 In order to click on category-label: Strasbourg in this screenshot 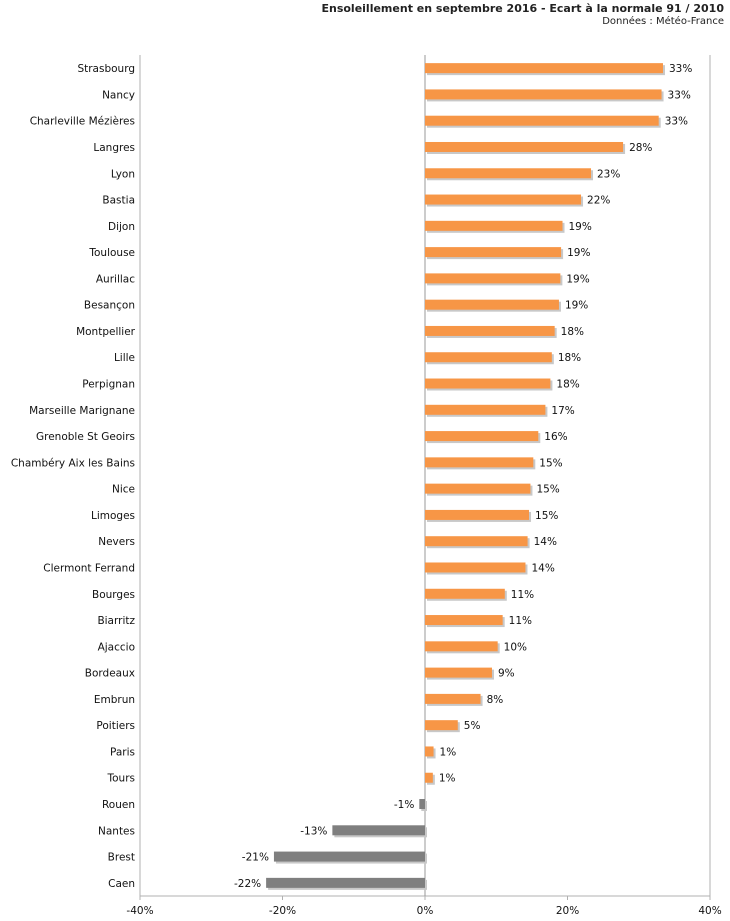, I will do `click(106, 69)`.